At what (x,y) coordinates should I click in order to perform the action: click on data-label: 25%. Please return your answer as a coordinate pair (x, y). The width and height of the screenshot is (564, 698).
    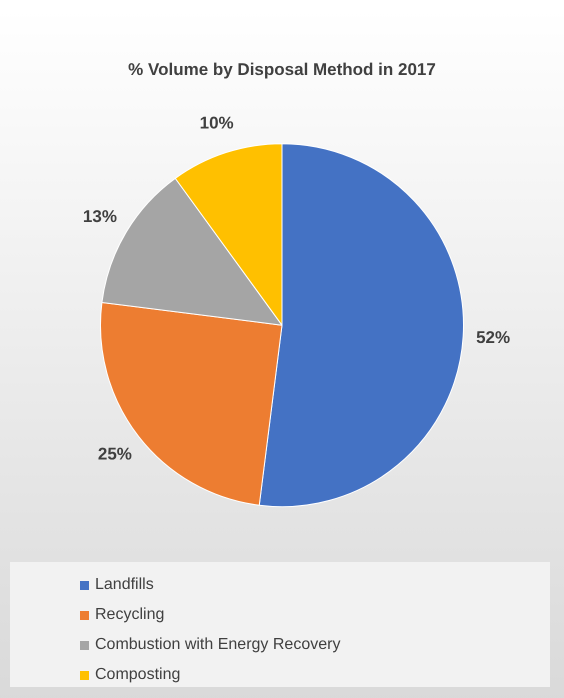
    Looking at the image, I should click on (115, 454).